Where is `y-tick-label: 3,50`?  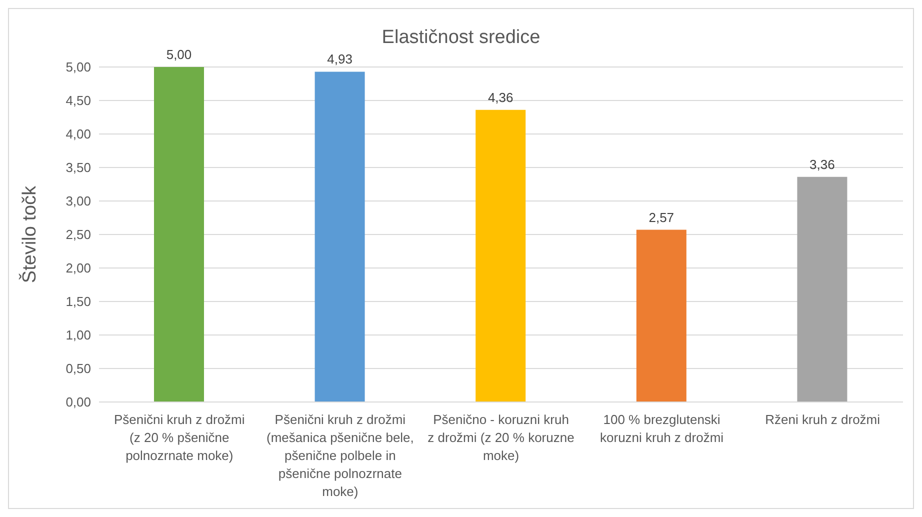 y-tick-label: 3,50 is located at coordinates (78, 168).